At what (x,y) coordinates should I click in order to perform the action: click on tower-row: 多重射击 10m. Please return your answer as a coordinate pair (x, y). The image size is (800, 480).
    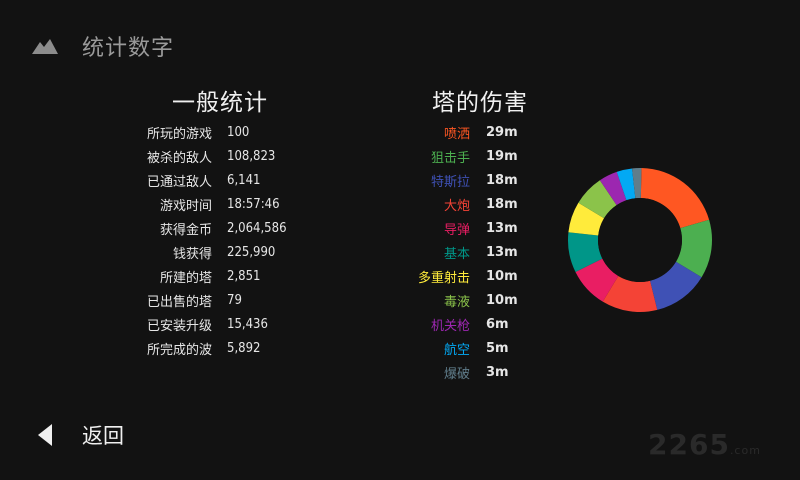
    Looking at the image, I should click on (454, 276).